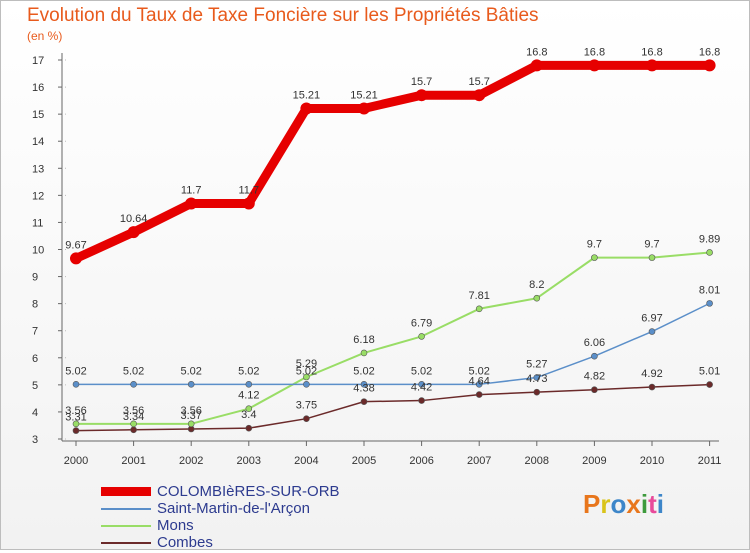  Describe the element at coordinates (35, 332) in the screenshot. I see `y-tick-label: 7` at that location.